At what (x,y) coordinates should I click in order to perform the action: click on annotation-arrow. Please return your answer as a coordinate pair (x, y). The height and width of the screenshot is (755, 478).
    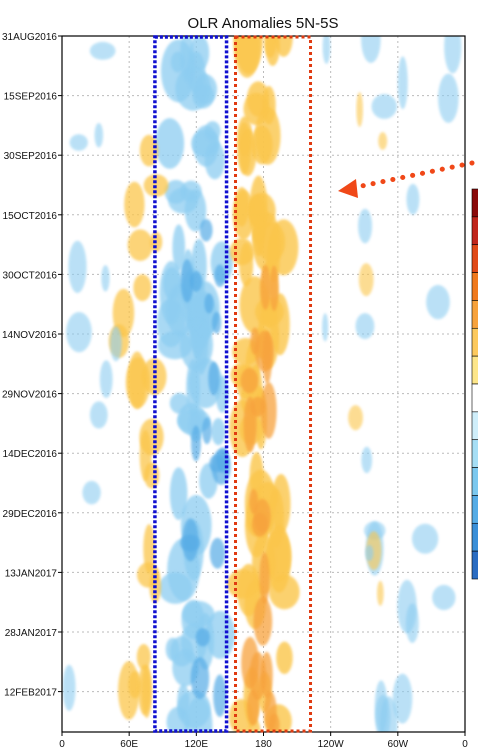
    Looking at the image, I should click on (406, 179).